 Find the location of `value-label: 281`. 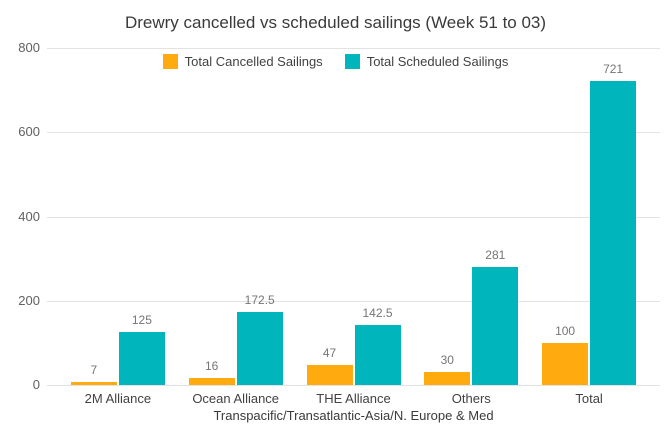

value-label: 281 is located at coordinates (495, 254).